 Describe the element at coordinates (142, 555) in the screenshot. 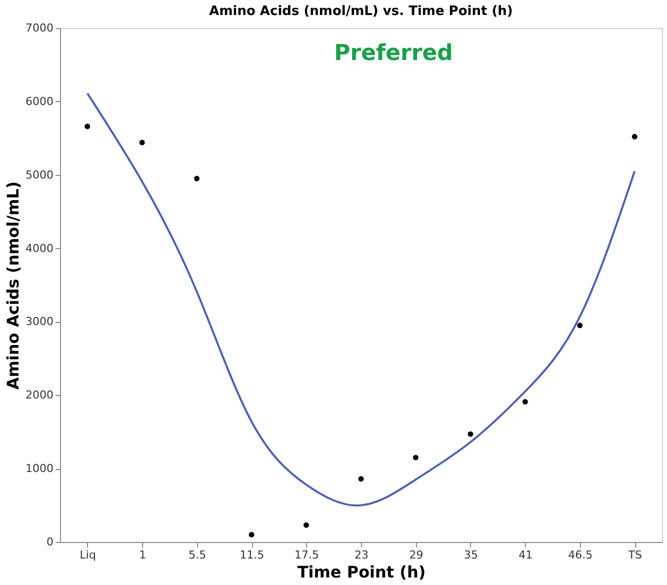

I see `x-tick-label: 1` at that location.